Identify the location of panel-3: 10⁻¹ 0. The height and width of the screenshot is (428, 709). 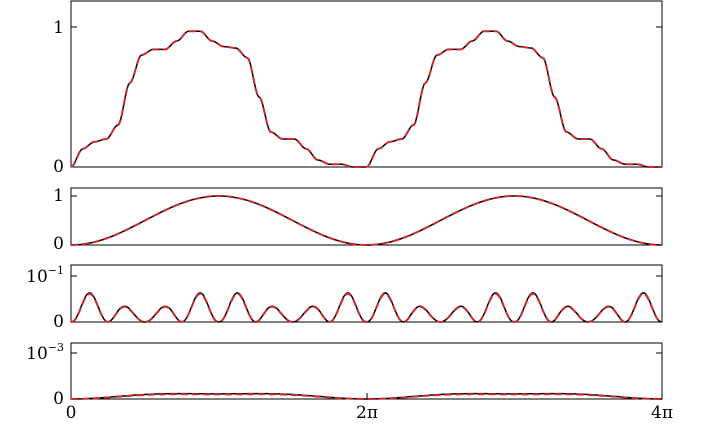
(344, 298).